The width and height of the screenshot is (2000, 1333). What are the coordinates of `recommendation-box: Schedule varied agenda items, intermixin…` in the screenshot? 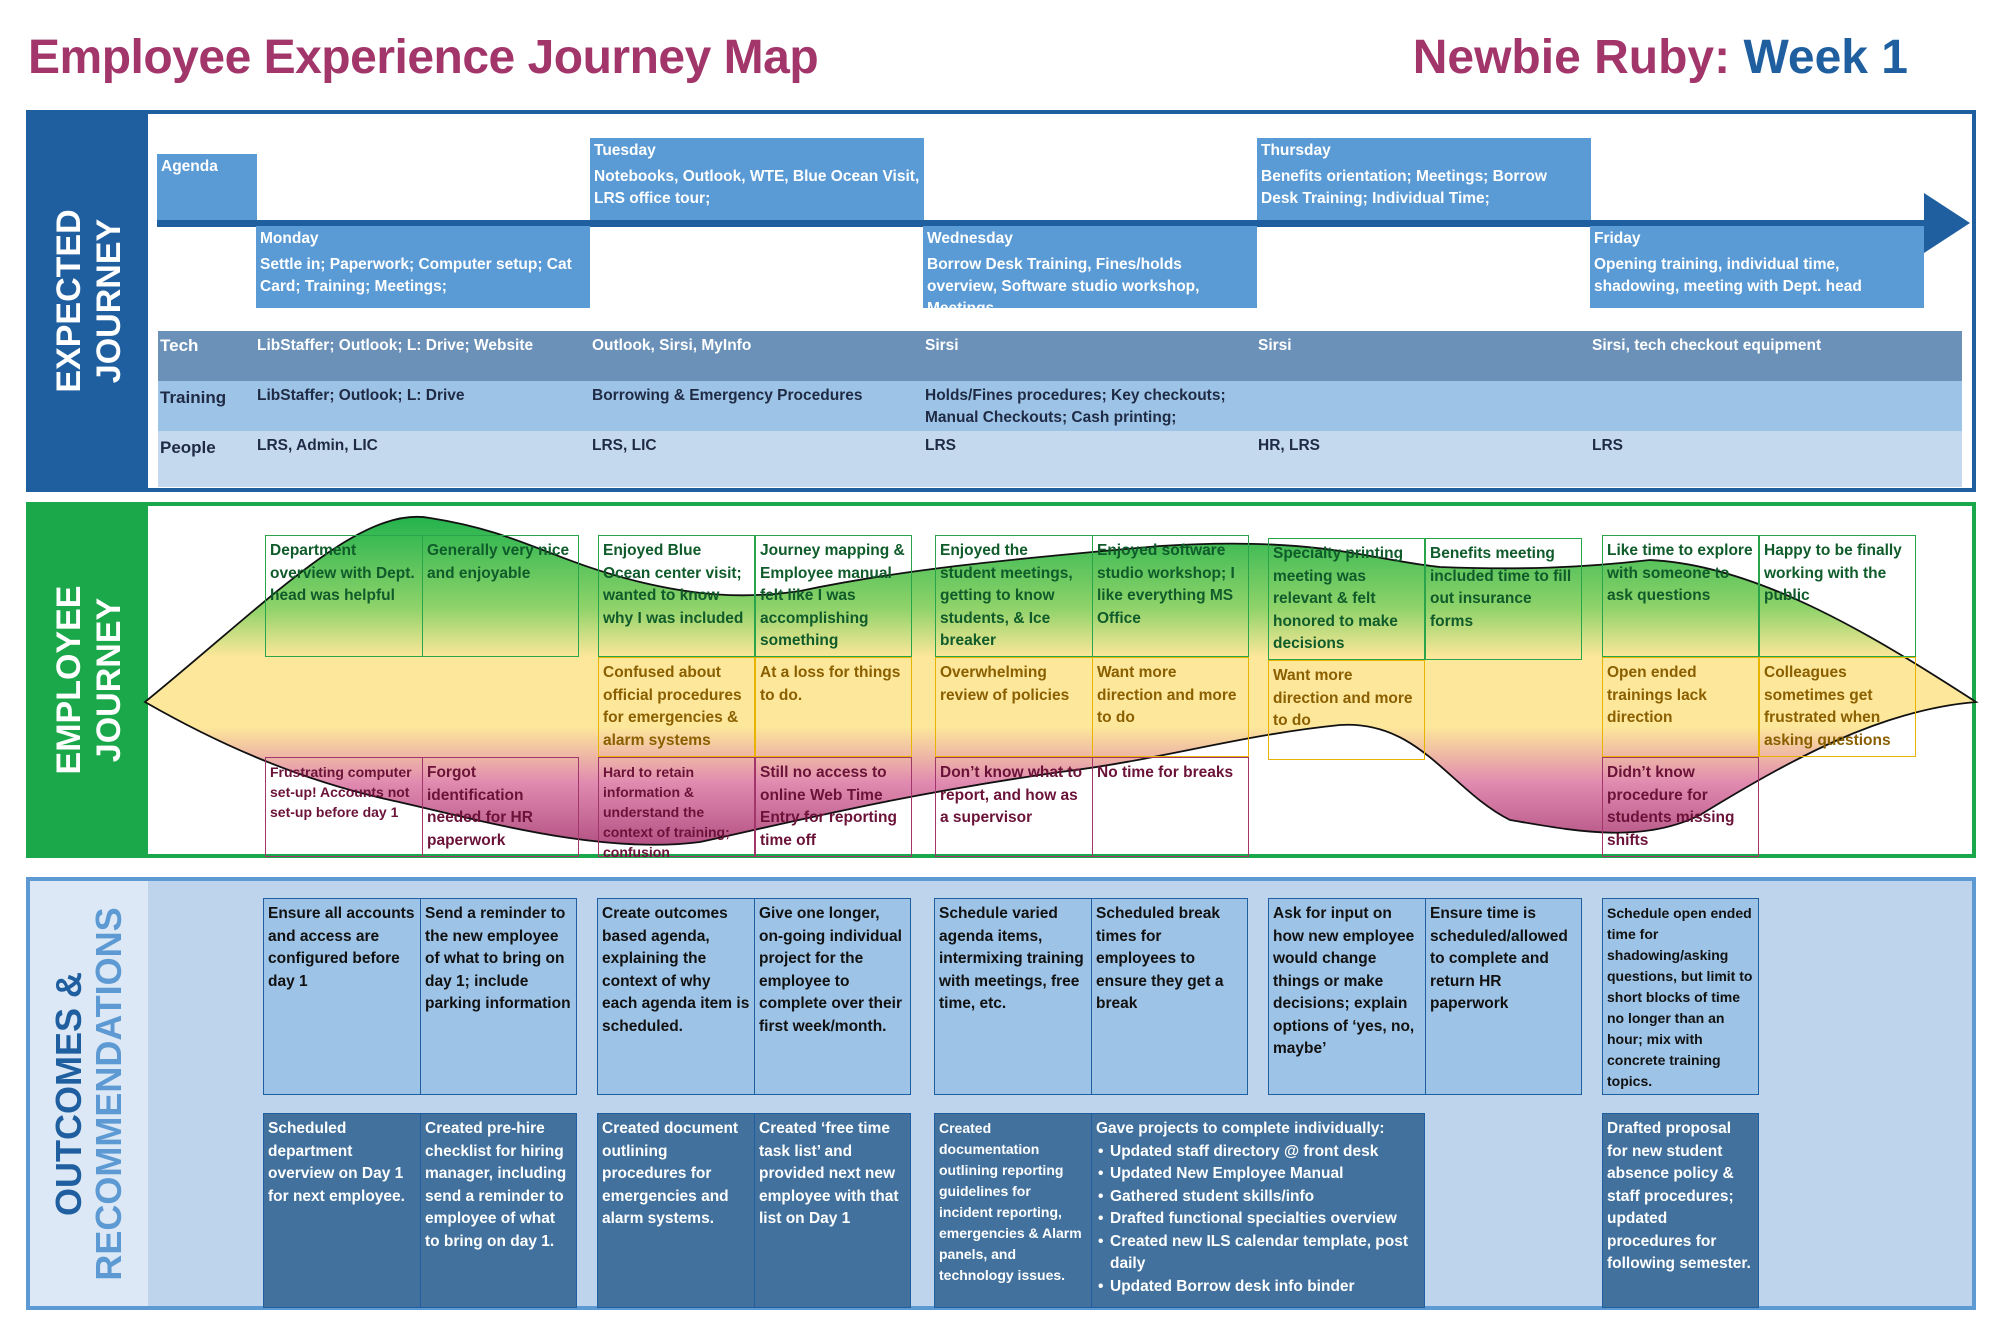 It's located at (1013, 996).